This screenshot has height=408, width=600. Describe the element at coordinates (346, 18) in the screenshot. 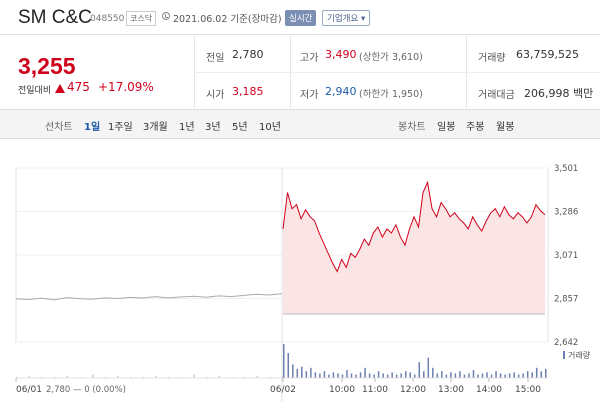

I see `company-overview-button: 기업개요 ▾` at that location.